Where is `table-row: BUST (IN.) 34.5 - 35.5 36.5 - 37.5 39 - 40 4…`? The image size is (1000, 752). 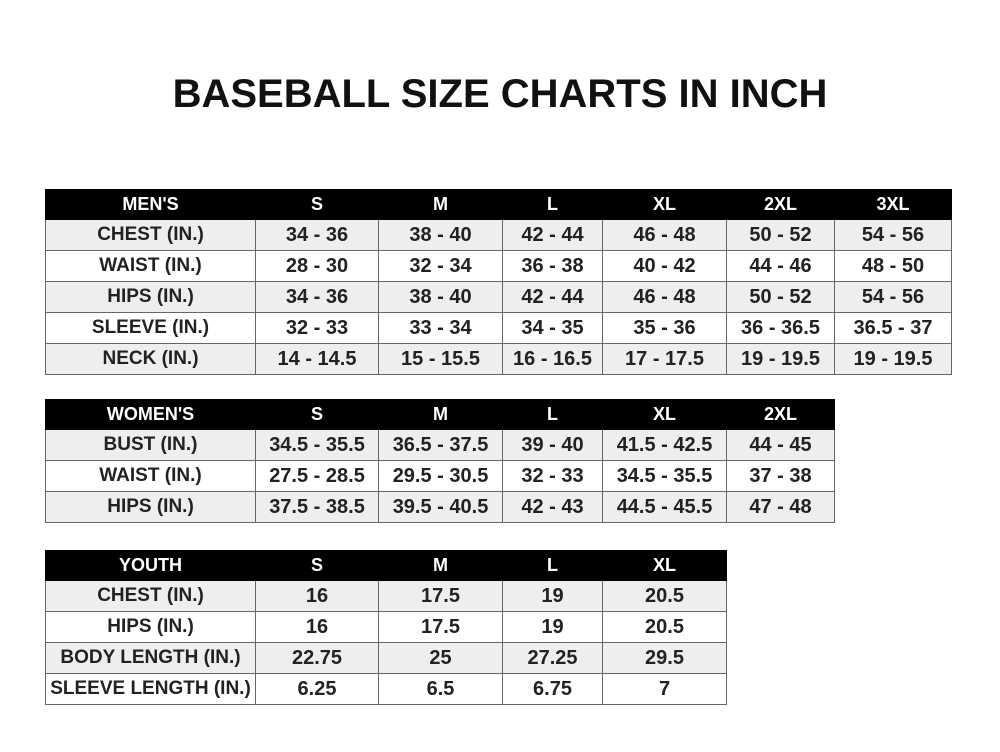 table-row: BUST (IN.) 34.5 - 35.5 36.5 - 37.5 39 - 40 4… is located at coordinates (440, 445).